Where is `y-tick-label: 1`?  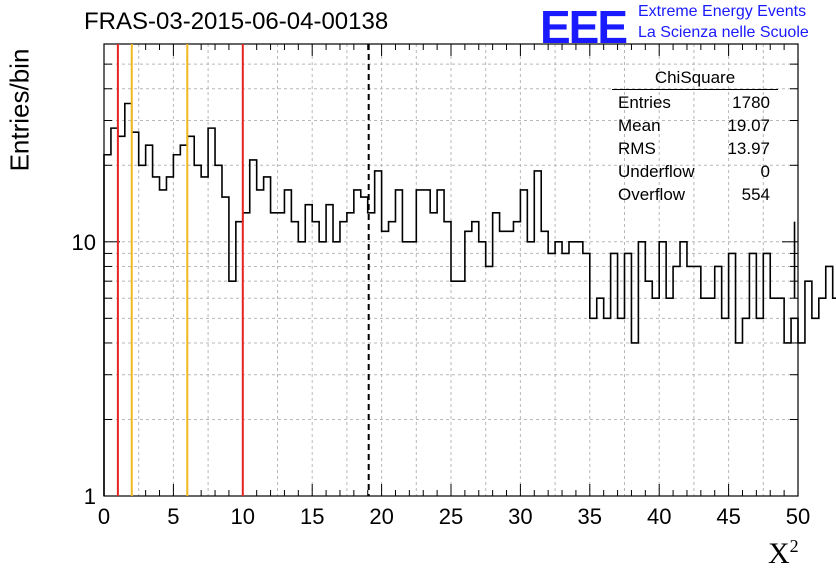
y-tick-label: 1 is located at coordinates (90, 496).